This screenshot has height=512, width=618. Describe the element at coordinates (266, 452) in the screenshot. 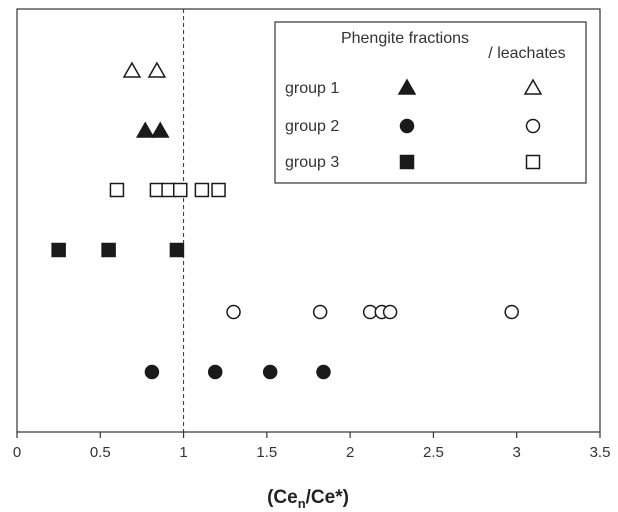

I see `x-tick-label-1.5: 1.5` at that location.